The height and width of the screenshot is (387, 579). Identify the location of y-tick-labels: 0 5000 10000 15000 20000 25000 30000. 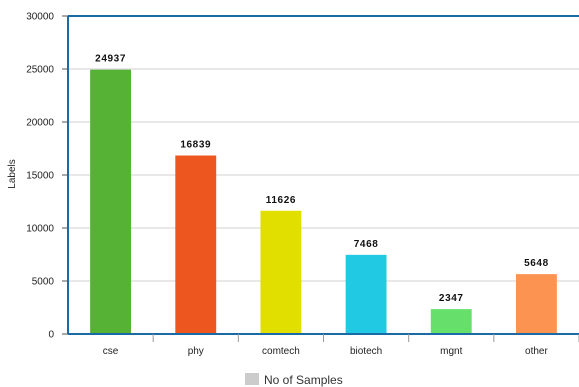
(40, 176).